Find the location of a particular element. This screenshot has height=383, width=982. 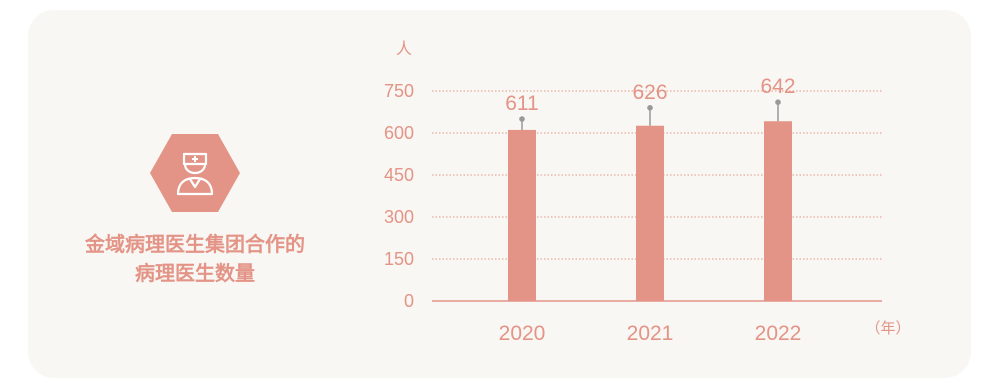

y-tick-label: 450 is located at coordinates (399, 175).